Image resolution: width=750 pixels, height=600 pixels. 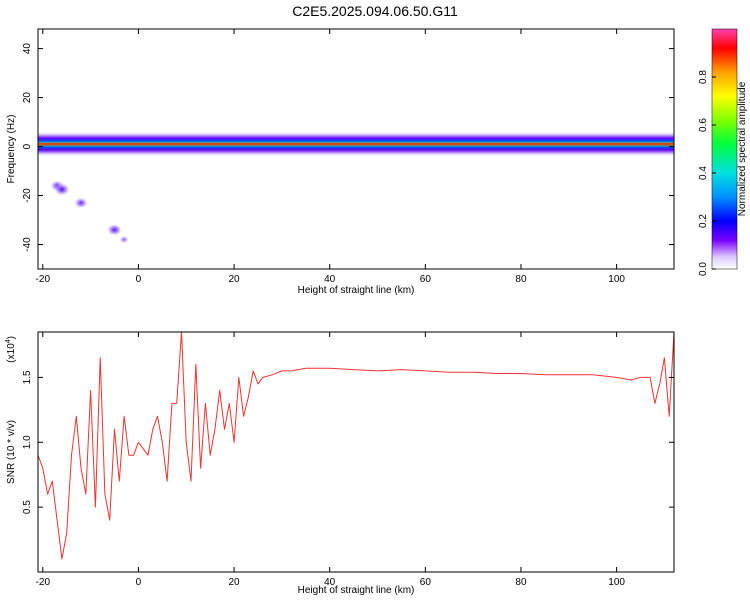 What do you see at coordinates (375, 11) in the screenshot?
I see `chart-title: C2E5.2025.094.06.50.G11` at bounding box center [375, 11].